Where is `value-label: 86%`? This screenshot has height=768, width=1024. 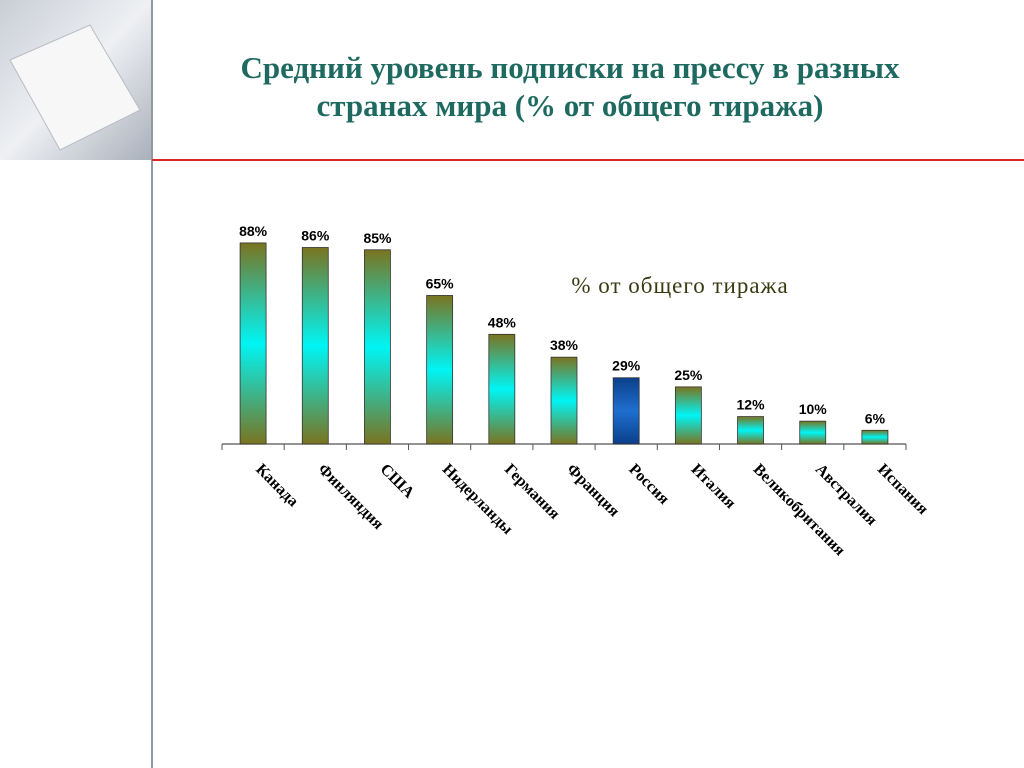
value-label: 86% is located at coordinates (315, 235).